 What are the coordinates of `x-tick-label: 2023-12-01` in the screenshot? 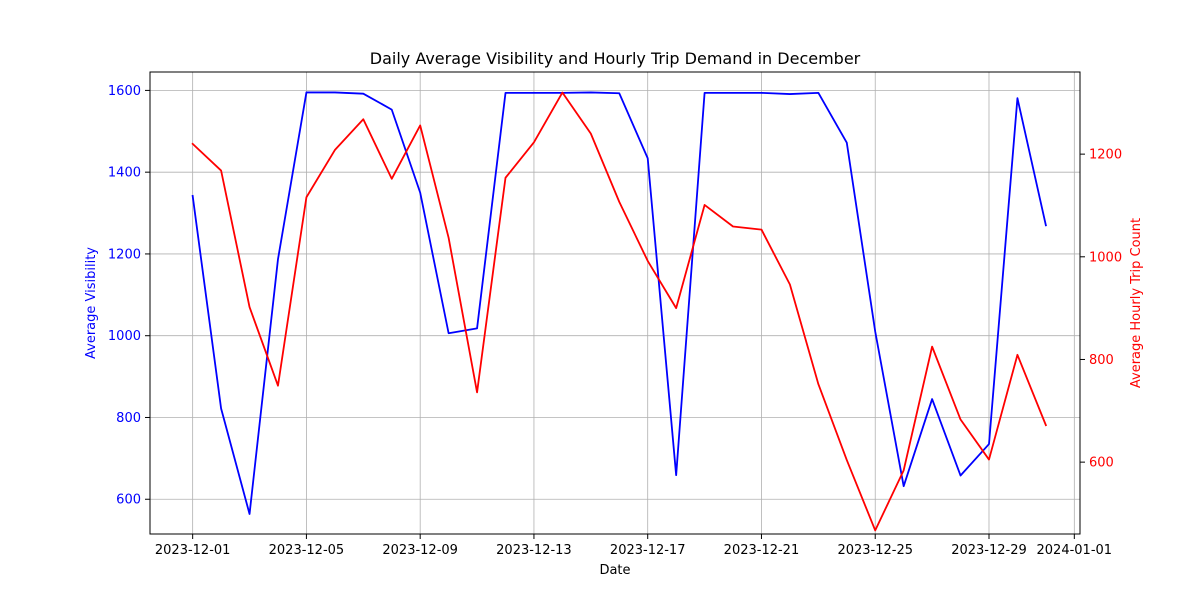 It's located at (193, 550).